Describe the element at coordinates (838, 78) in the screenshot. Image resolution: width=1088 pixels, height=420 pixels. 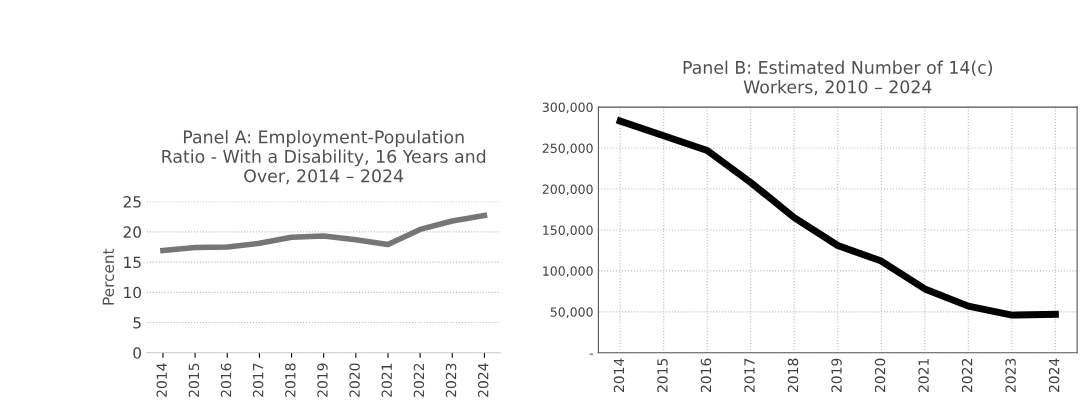
I see `chart-title: Panel B: Estimated Number of 14(c) Workers, 2010 – 2024` at that location.